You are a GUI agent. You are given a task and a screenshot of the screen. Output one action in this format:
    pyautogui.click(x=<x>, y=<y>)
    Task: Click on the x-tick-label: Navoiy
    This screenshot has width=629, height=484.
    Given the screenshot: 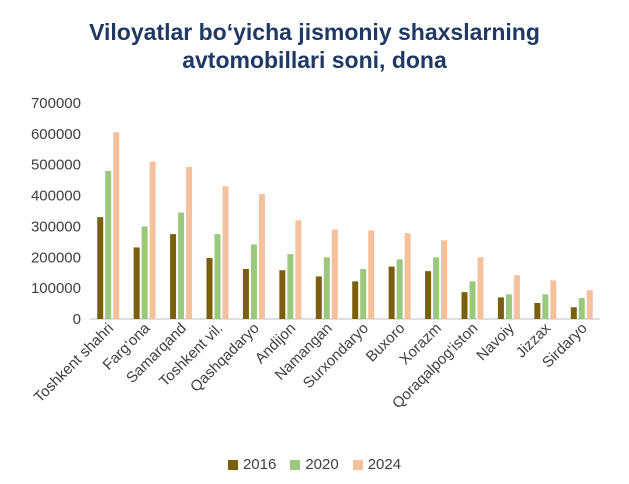 What is the action you would take?
    pyautogui.click(x=495, y=341)
    